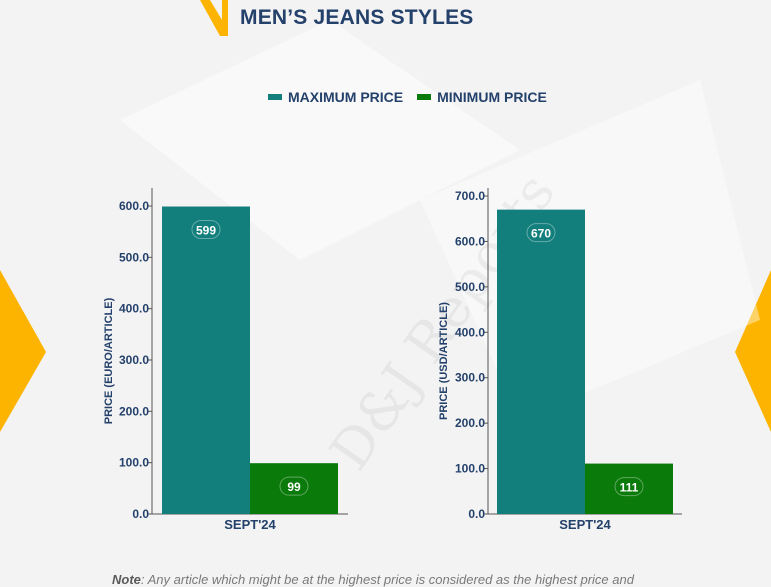  I want to click on chart2-bar-max, so click(541, 361).